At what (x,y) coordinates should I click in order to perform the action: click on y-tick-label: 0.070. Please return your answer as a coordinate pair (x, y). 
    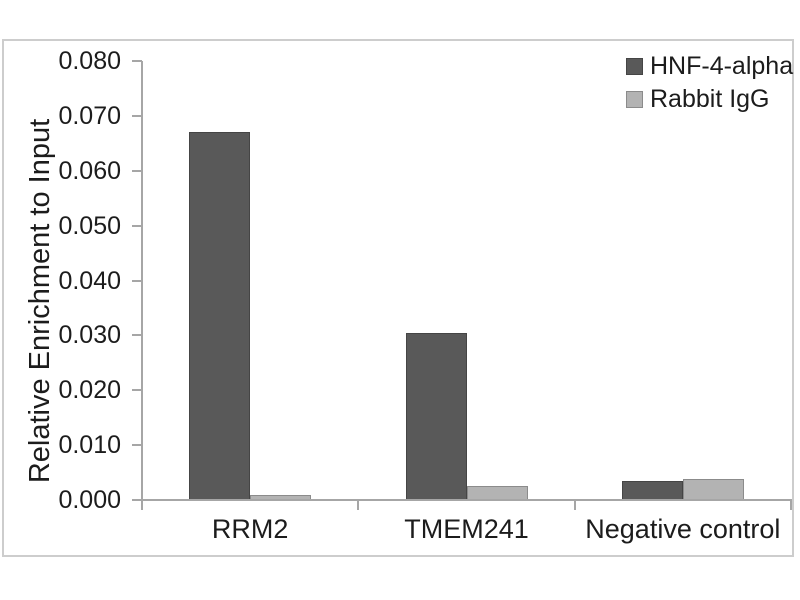
    Looking at the image, I should click on (89, 115).